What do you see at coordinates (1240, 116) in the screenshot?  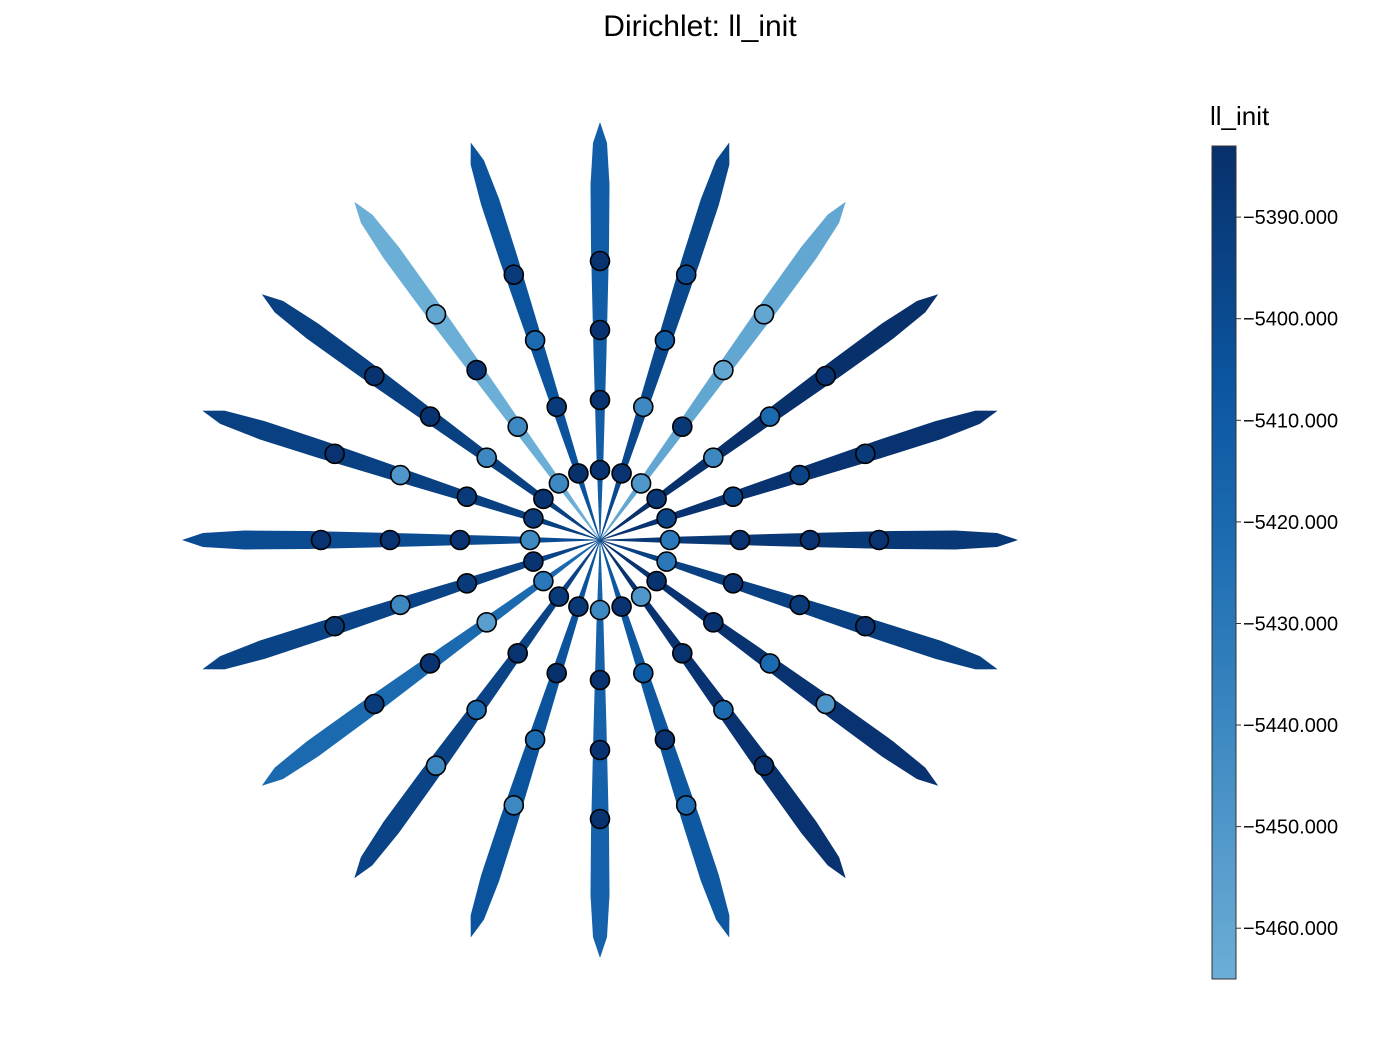 I see `colorbar-title: ll_init` at bounding box center [1240, 116].